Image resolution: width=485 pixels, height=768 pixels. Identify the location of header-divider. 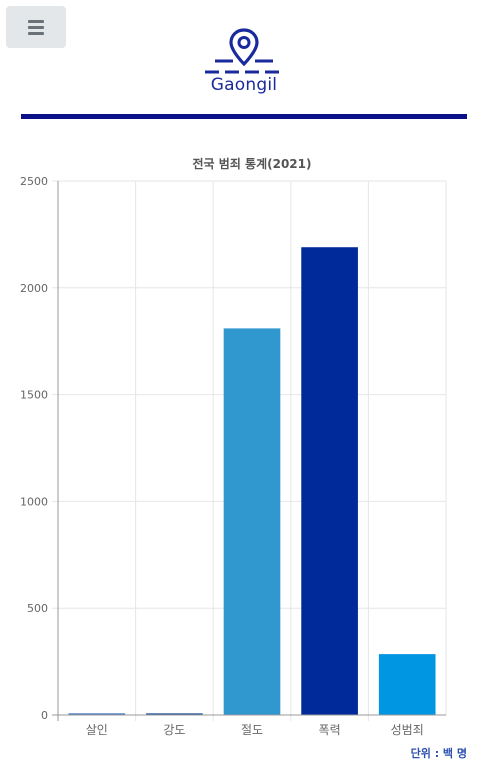
(244, 116).